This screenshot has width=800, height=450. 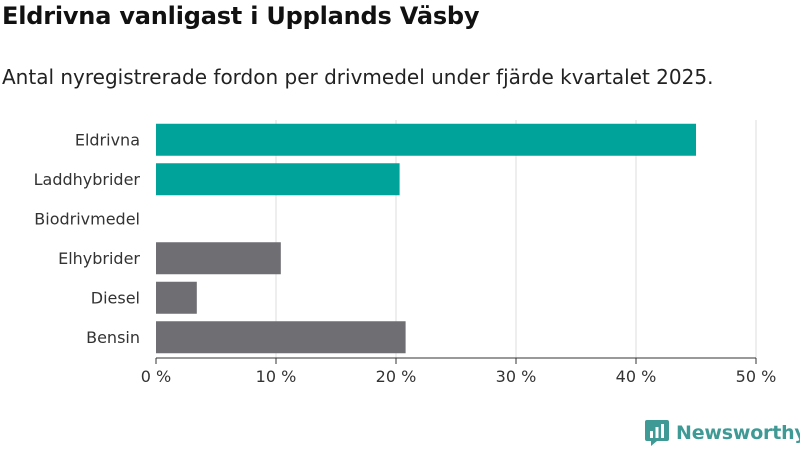 I want to click on bar-elhybrider, so click(x=218, y=258).